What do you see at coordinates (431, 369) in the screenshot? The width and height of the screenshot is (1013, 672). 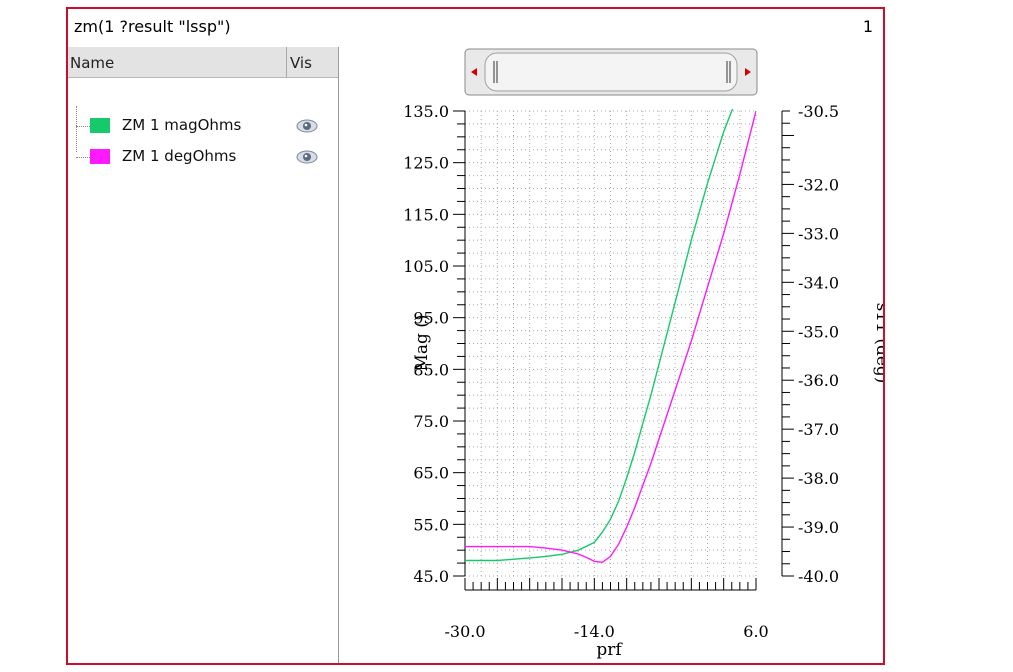 I see `y-tick-label: 85.0` at bounding box center [431, 369].